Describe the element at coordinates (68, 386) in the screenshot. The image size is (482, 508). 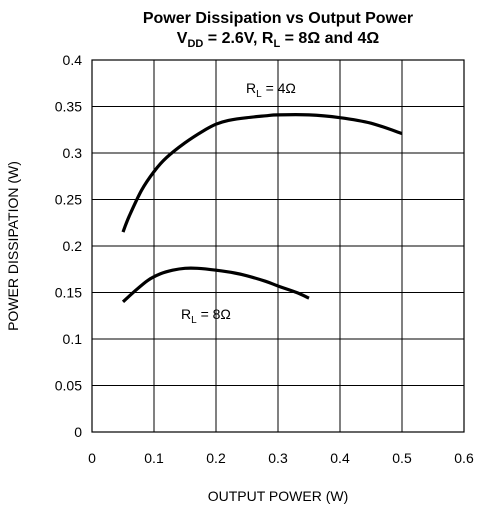
I see `y-tick-label-1: 0.05` at that location.